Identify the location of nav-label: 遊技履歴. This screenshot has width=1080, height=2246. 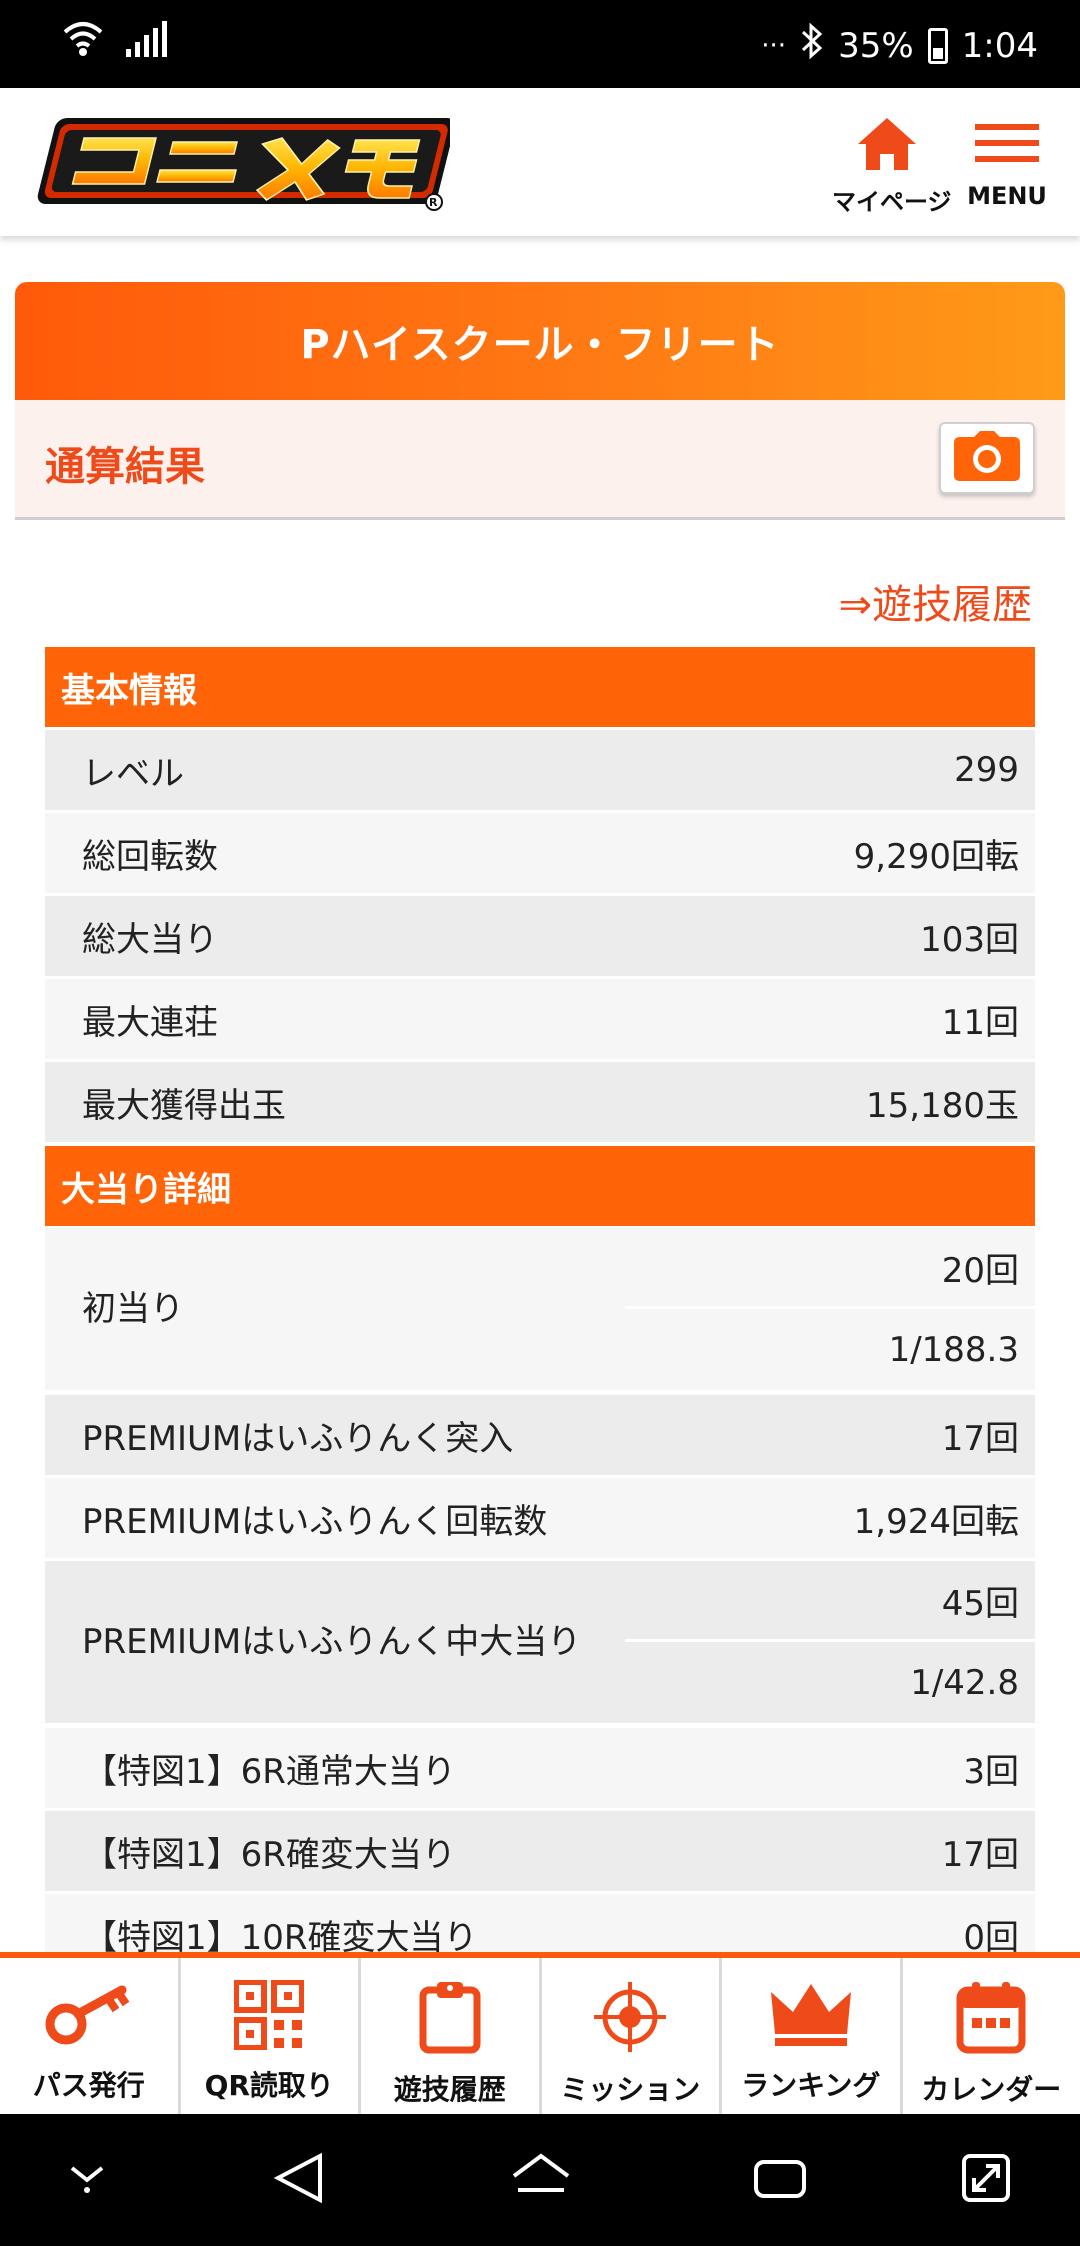
(449, 2089).